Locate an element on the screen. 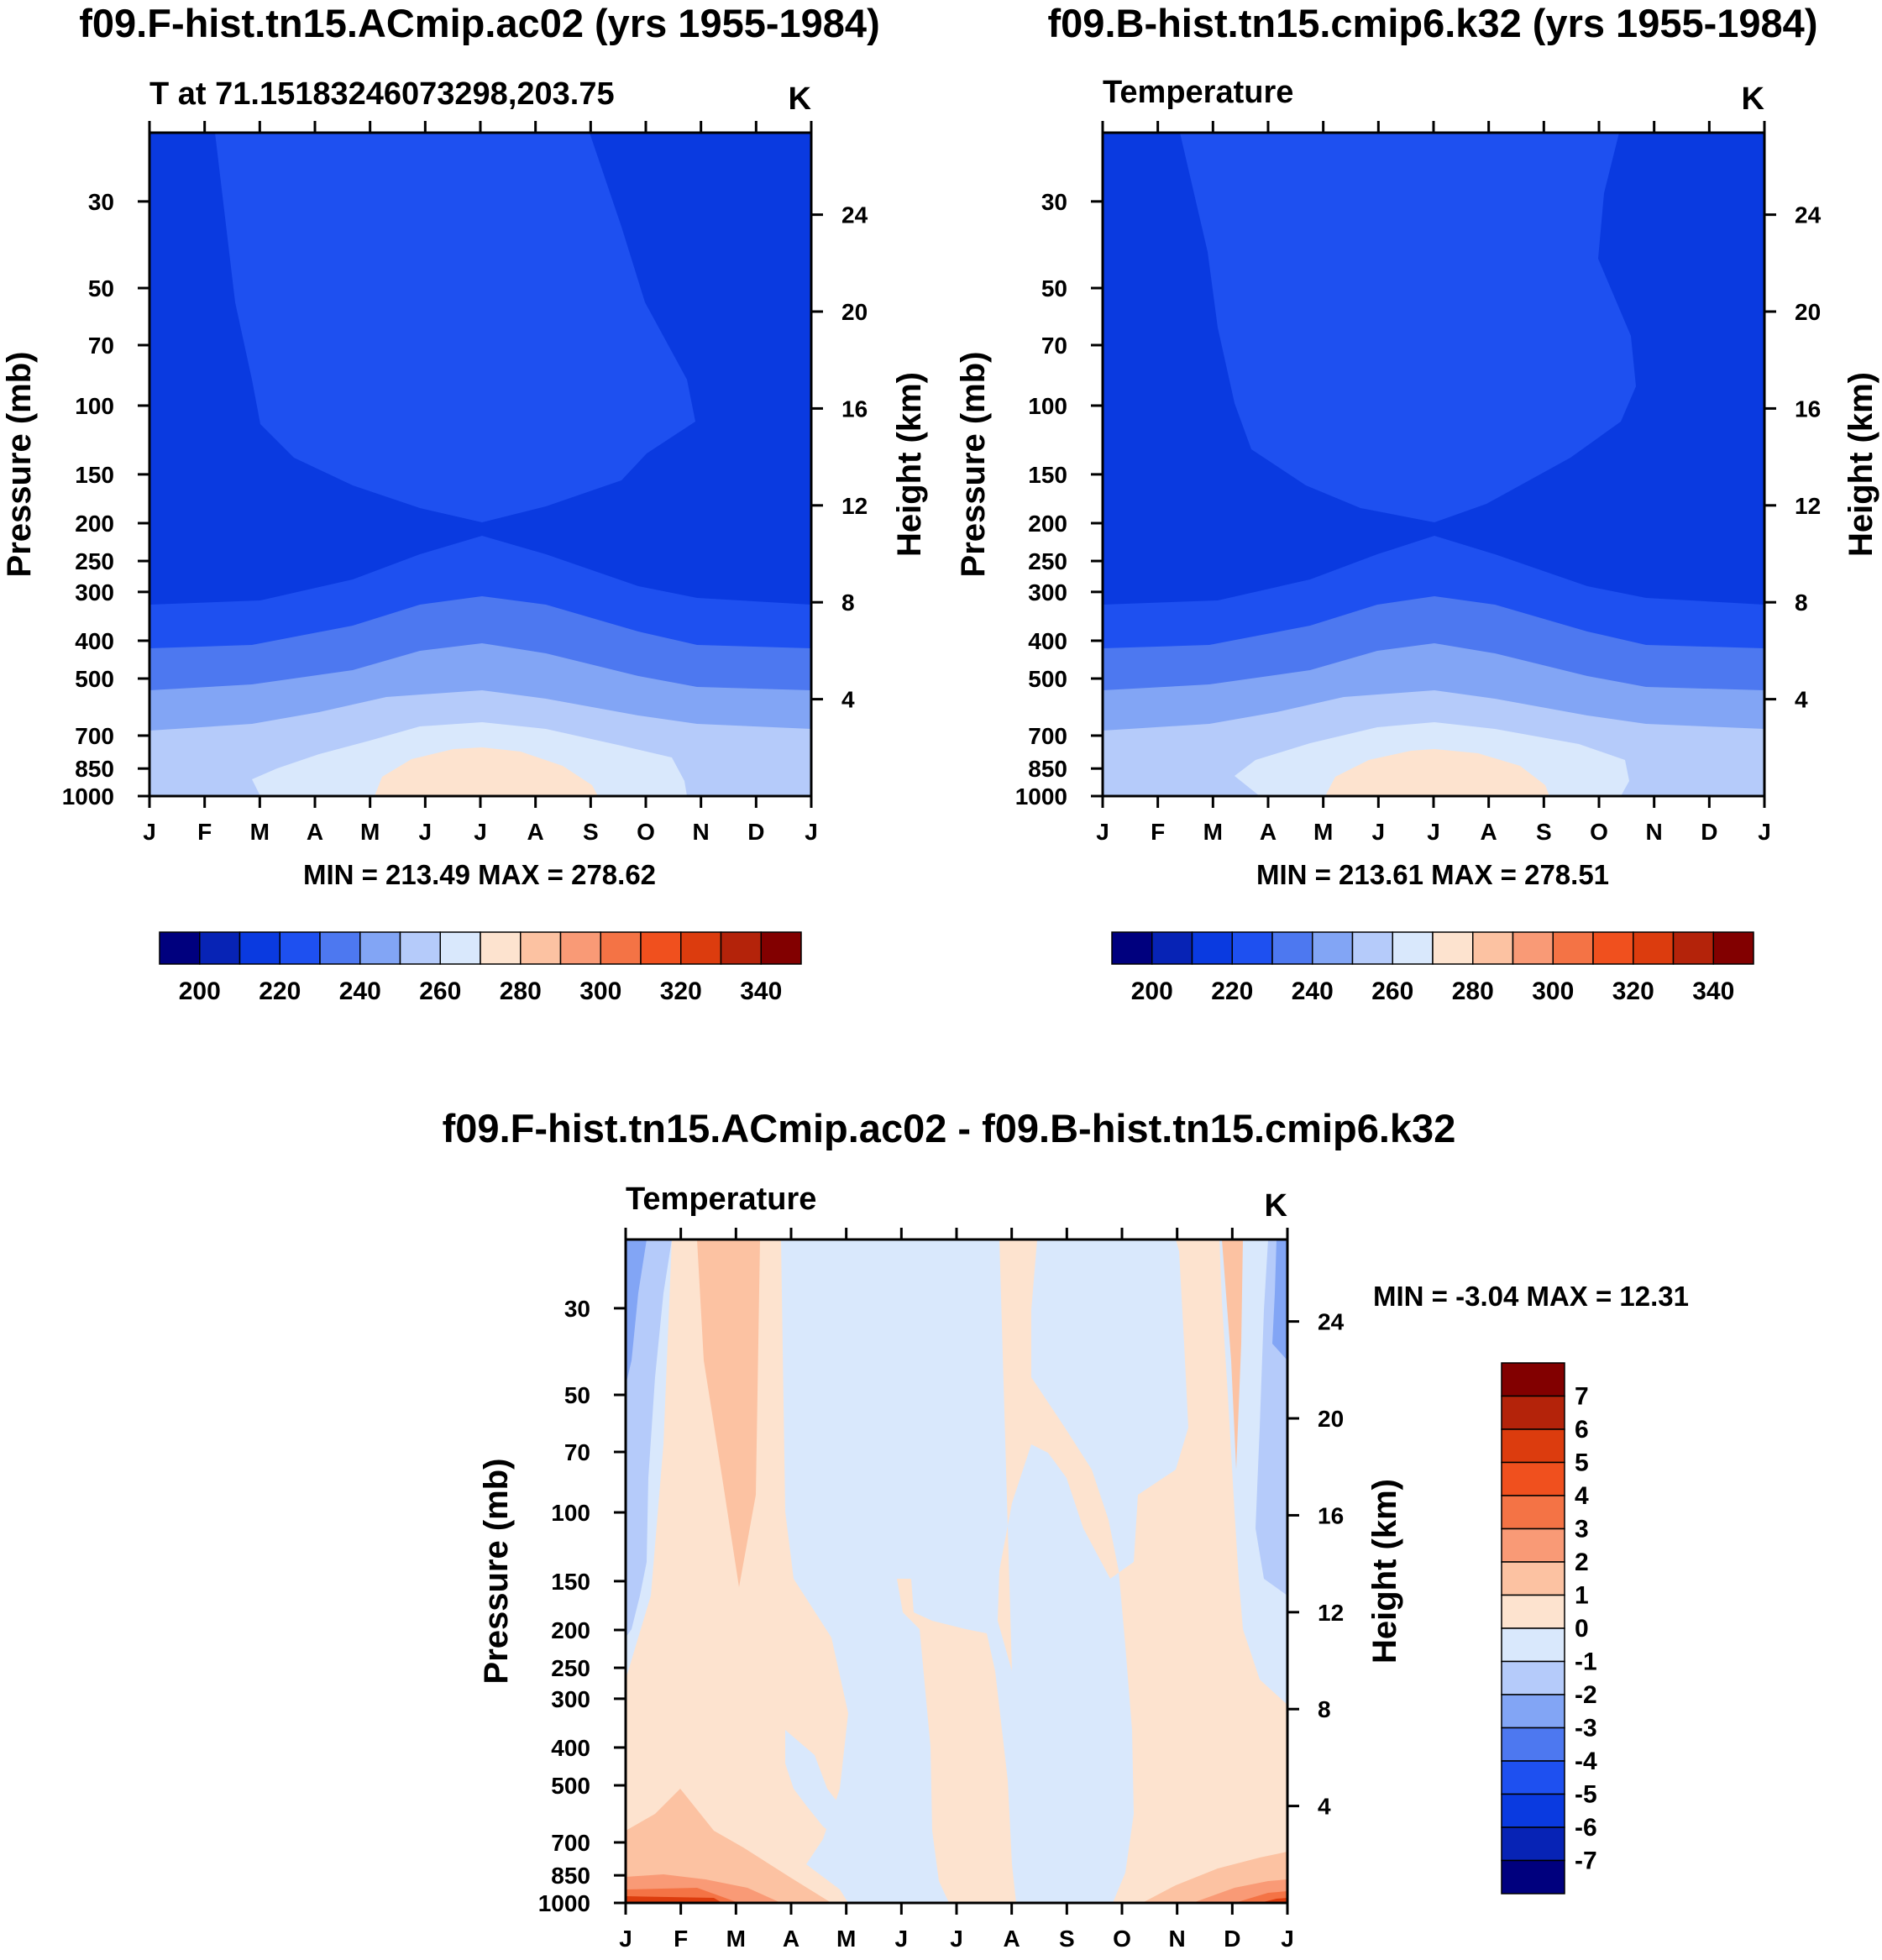 This screenshot has width=1882, height=1960. panel-b-contour-field is located at coordinates (1433, 464).